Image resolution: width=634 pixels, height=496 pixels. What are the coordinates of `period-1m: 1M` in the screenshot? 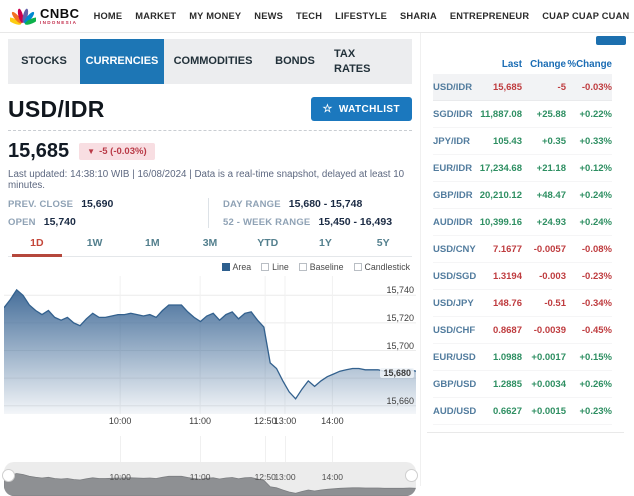 It's located at (152, 246).